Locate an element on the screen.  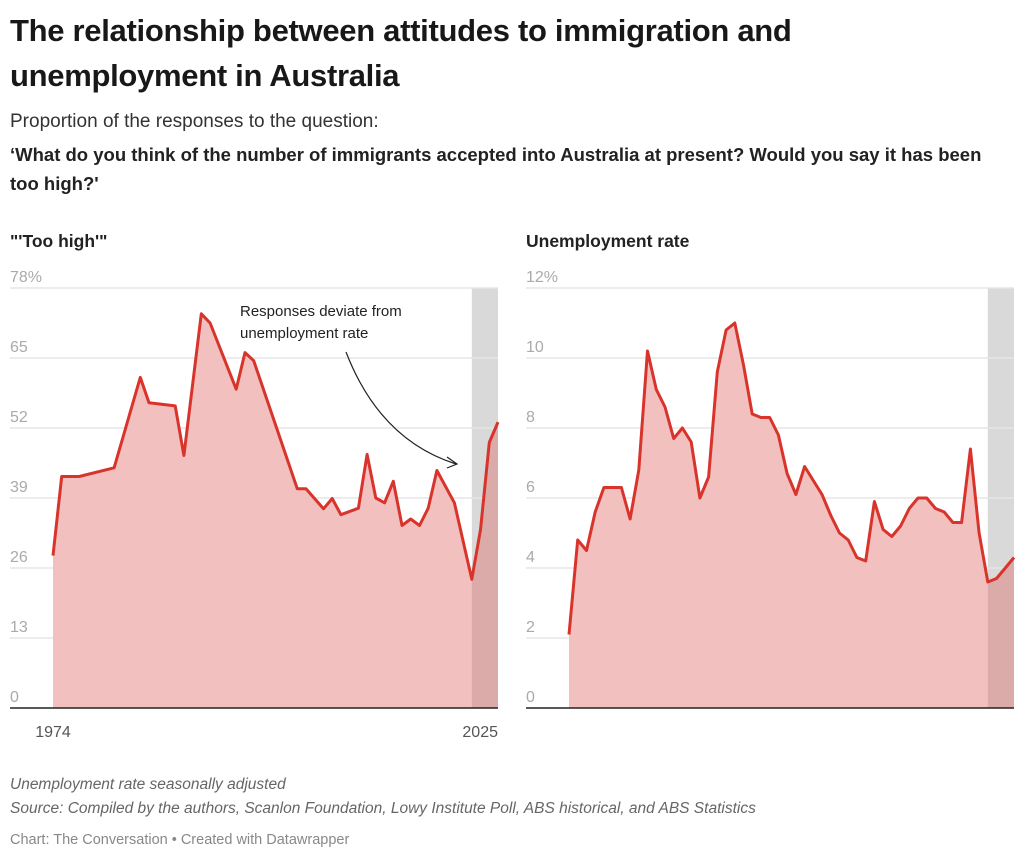
x-tick-label: 2025 is located at coordinates (480, 732).